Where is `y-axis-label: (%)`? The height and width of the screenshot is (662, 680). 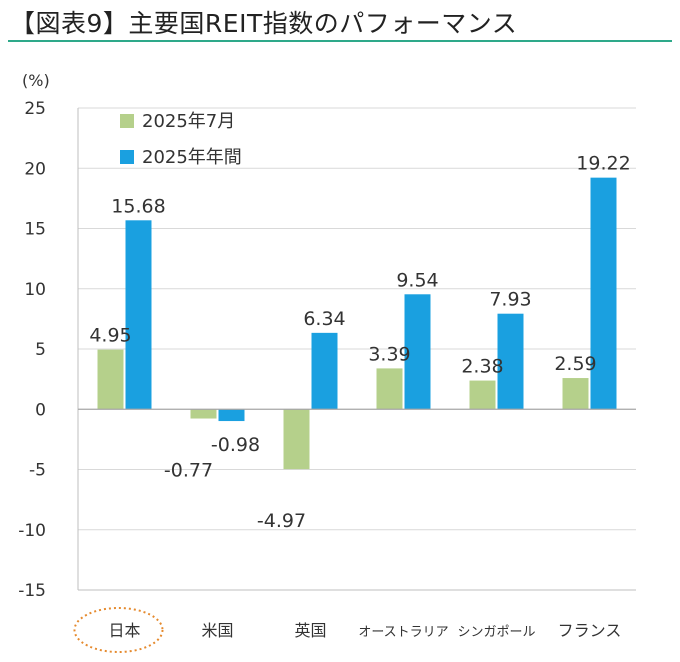
y-axis-label: (%) is located at coordinates (36, 80).